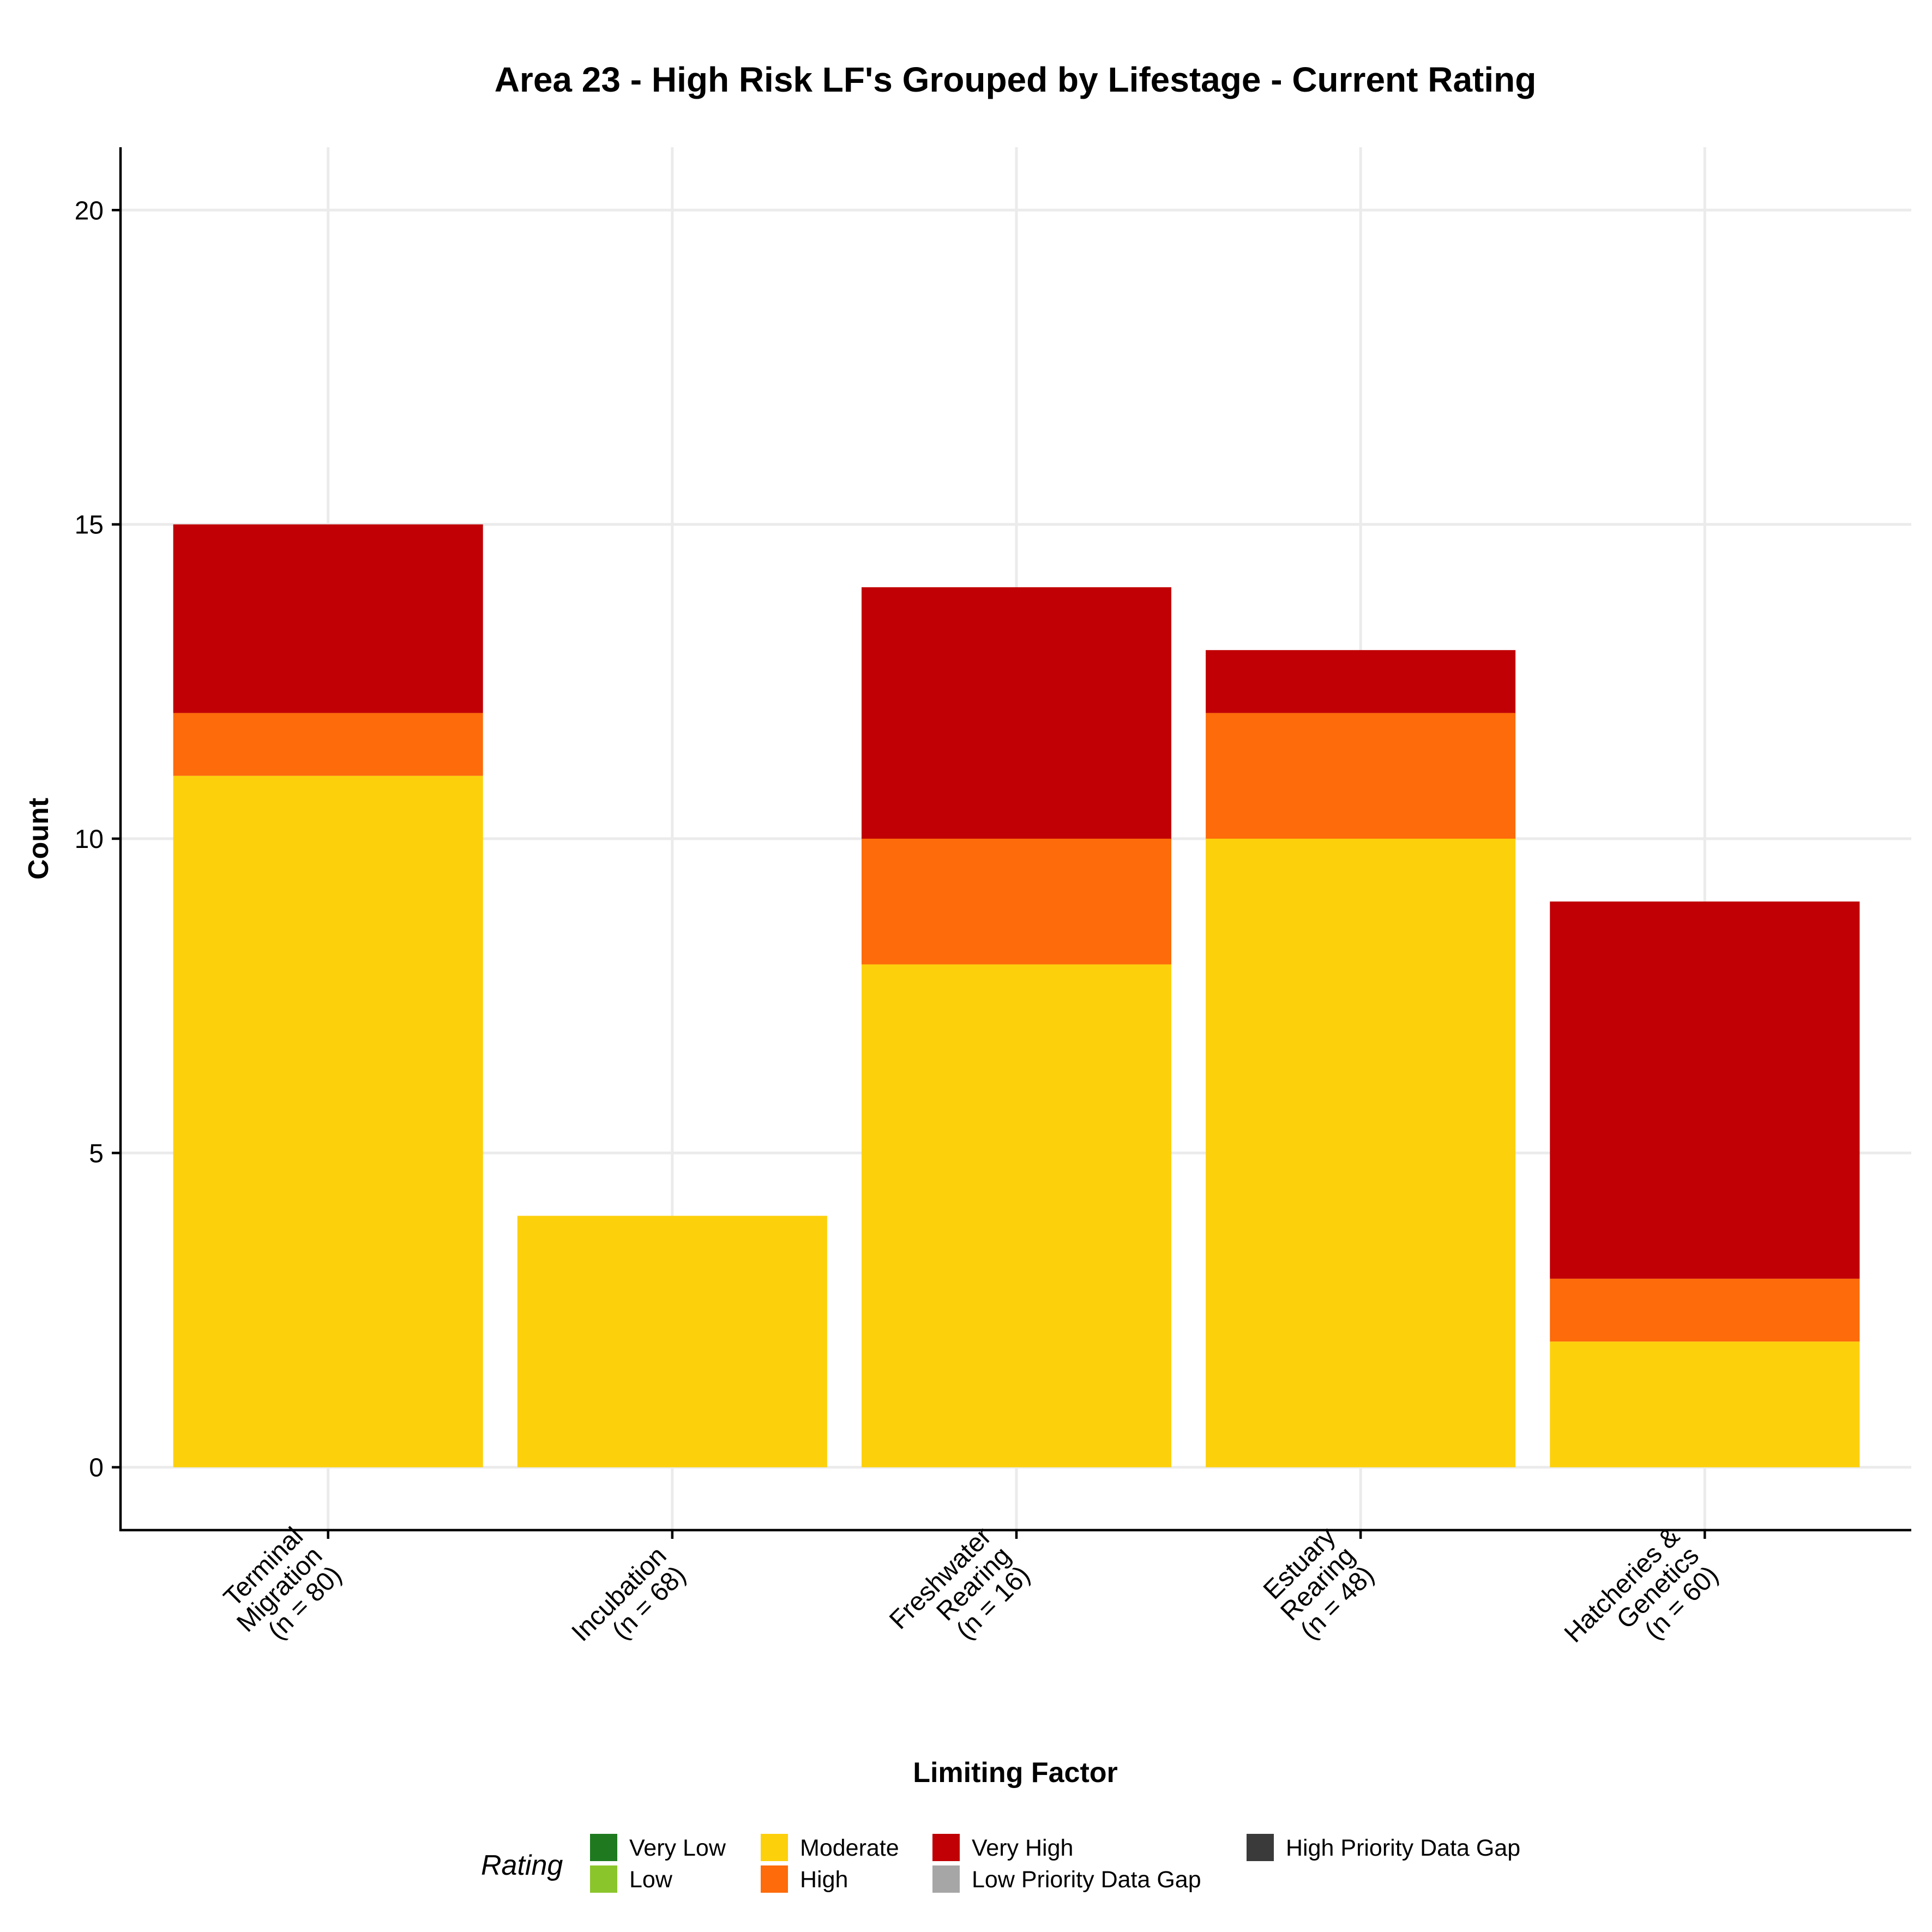  I want to click on legend-label: Moderate, so click(849, 1848).